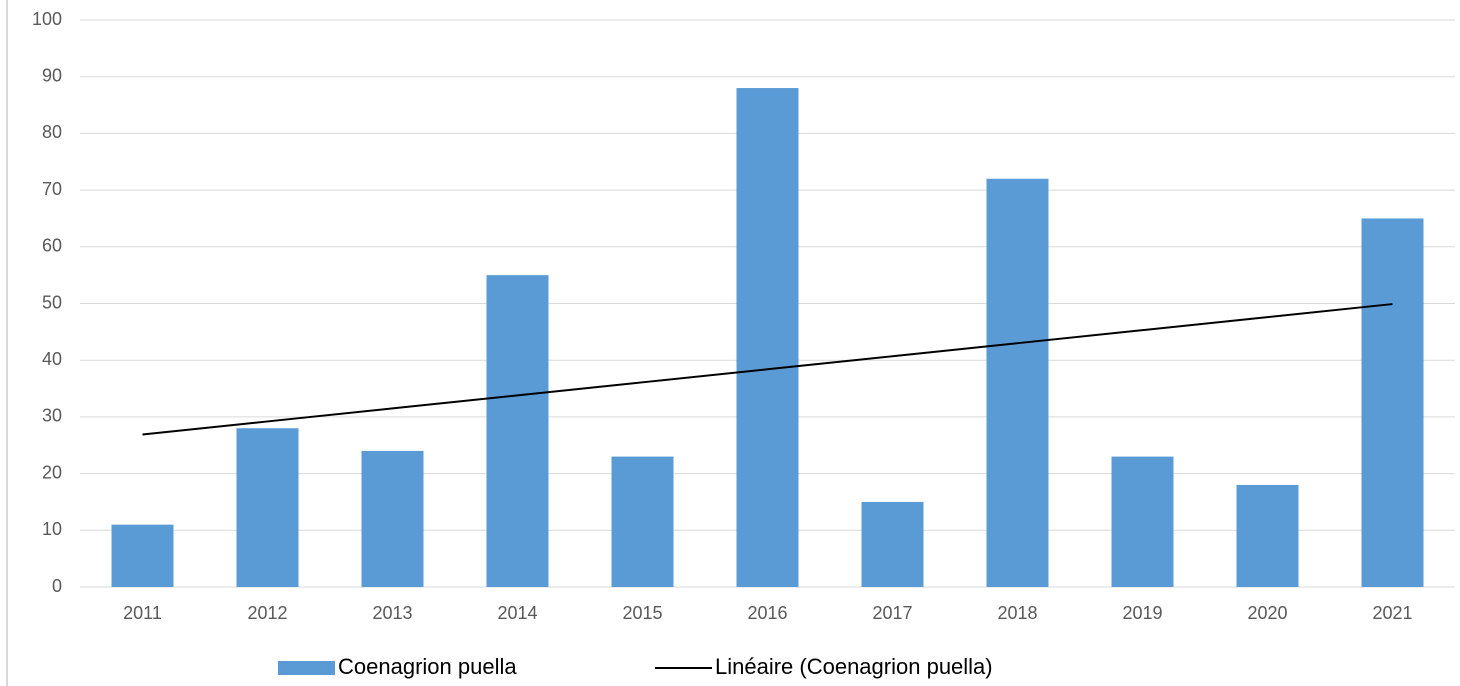  Describe the element at coordinates (892, 613) in the screenshot. I see `x-tick-label: 2017` at that location.